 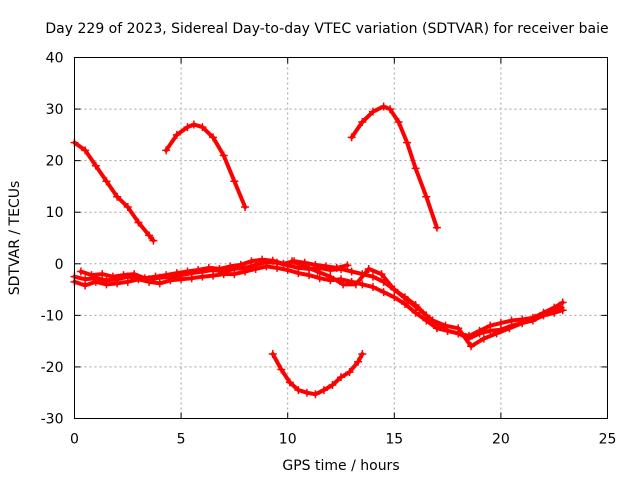 I want to click on x-tick-label: 10, so click(x=288, y=440).